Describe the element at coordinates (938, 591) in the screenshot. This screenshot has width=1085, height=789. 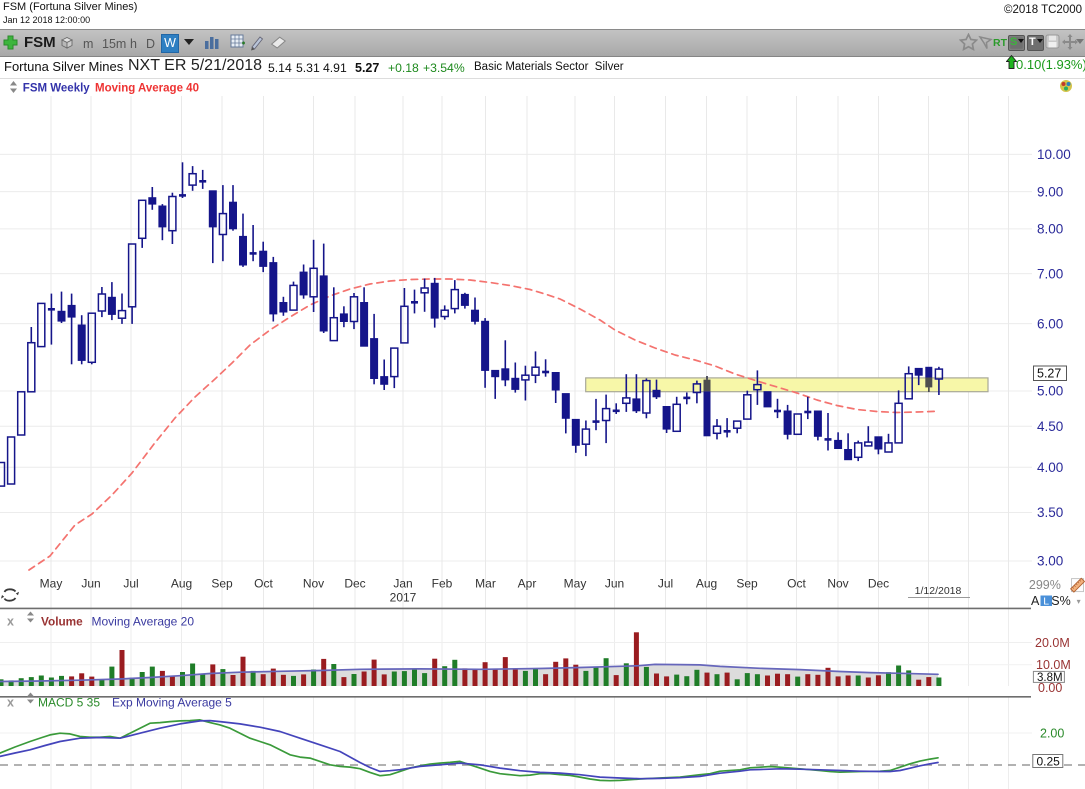
I see `svg-text: 1/12/2018` at that location.